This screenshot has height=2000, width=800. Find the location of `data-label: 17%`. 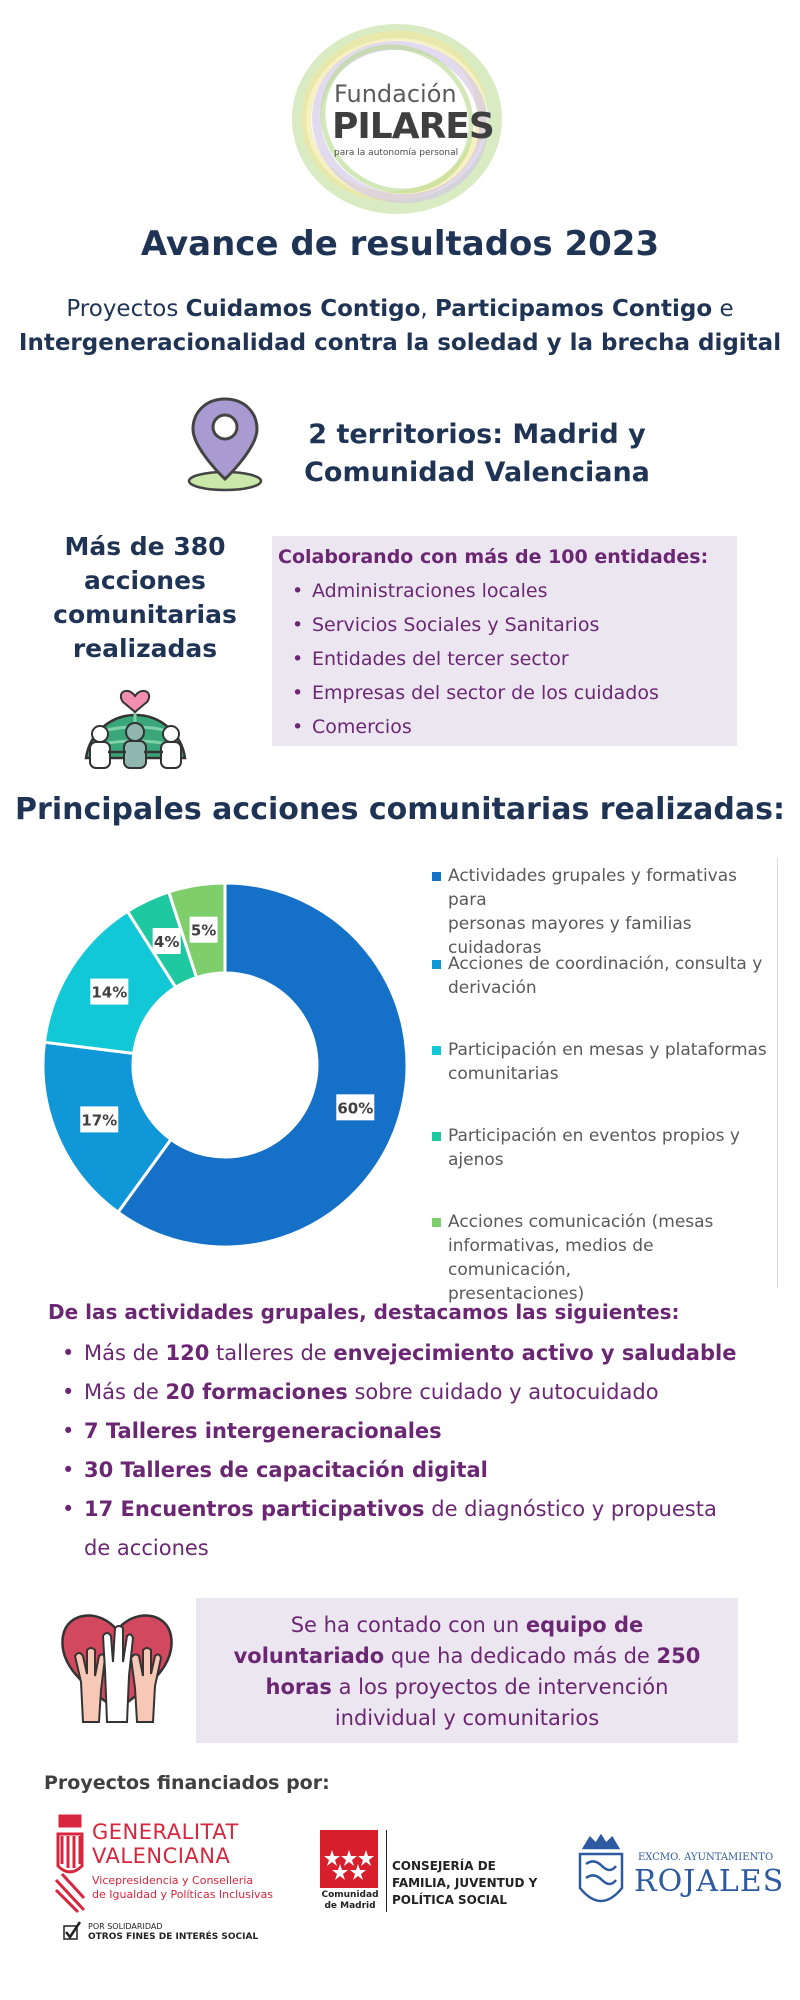

data-label: 17% is located at coordinates (99, 1119).